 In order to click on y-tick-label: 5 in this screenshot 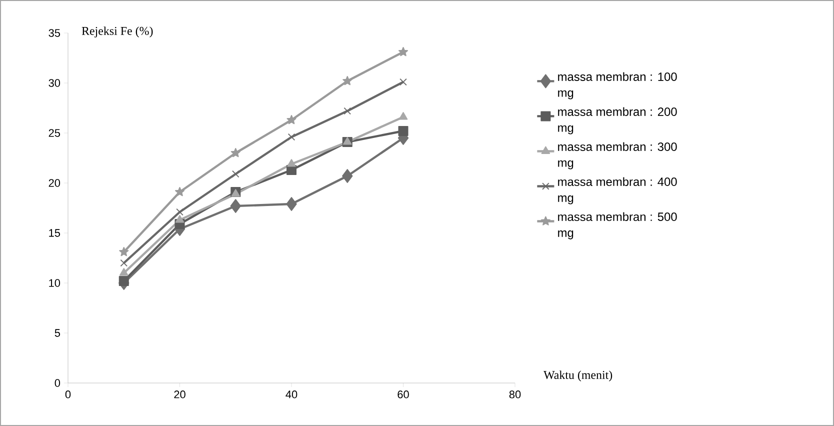, I will do `click(57, 333)`.